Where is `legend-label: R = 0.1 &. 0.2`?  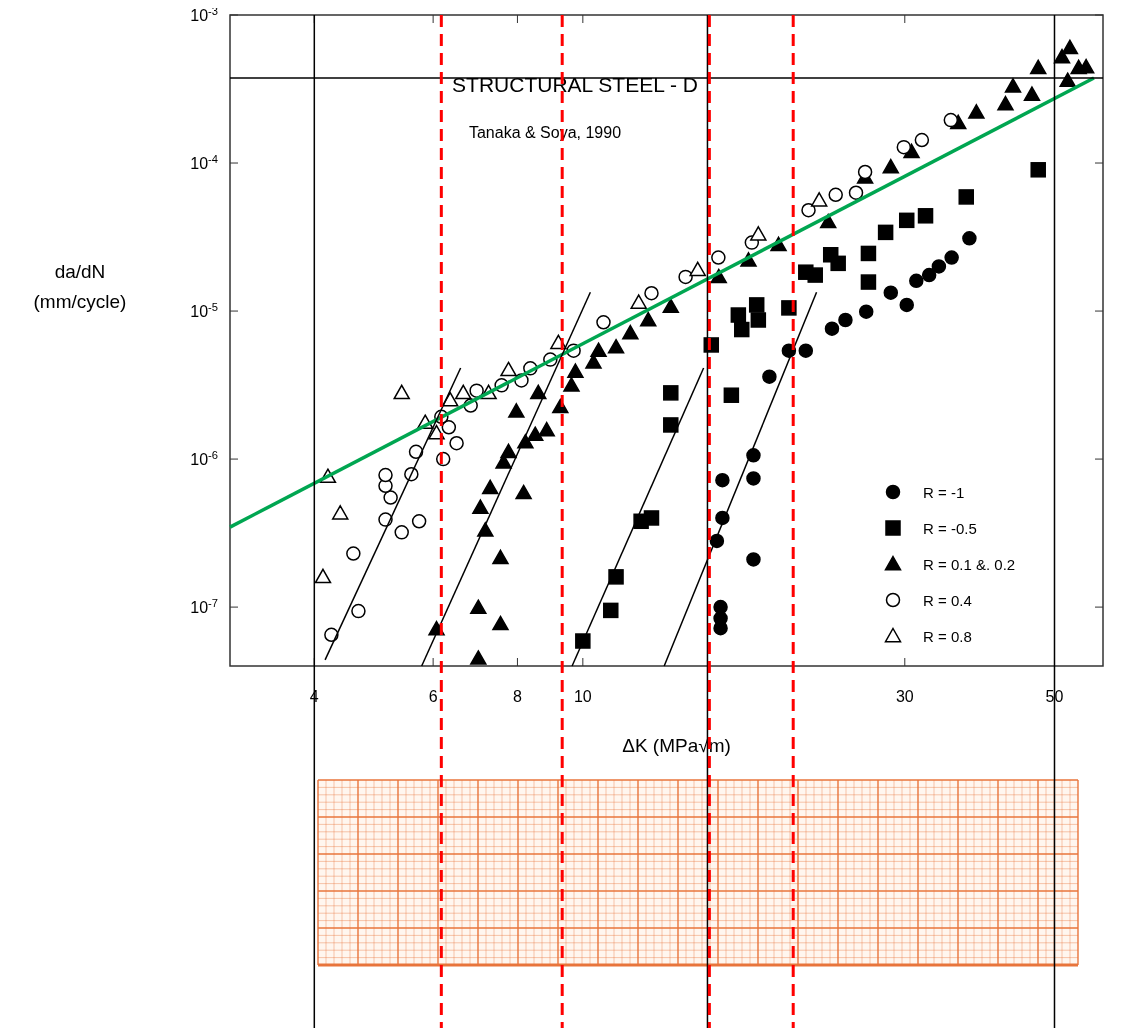 legend-label: R = 0.1 &. 0.2 is located at coordinates (969, 564).